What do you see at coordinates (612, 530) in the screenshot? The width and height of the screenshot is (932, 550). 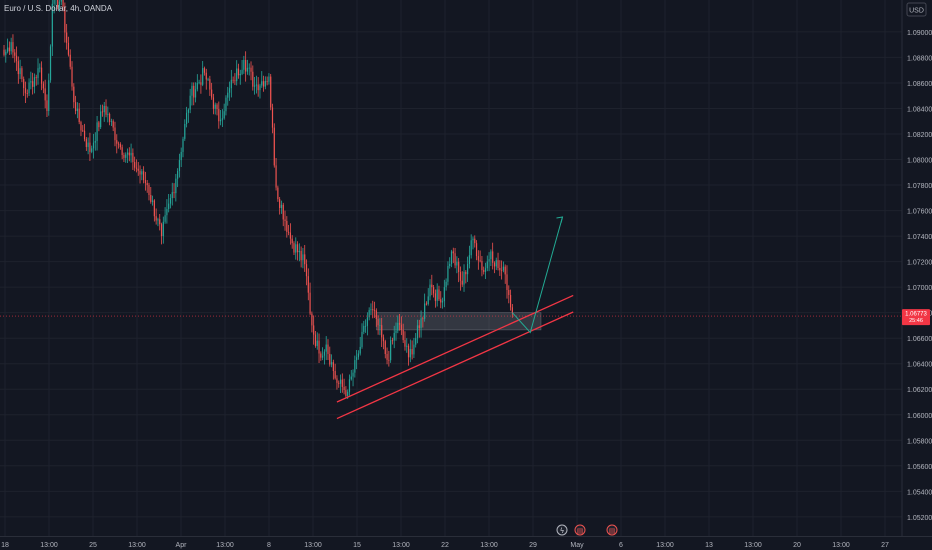 I see `flag-event-icon-2: ▤` at bounding box center [612, 530].